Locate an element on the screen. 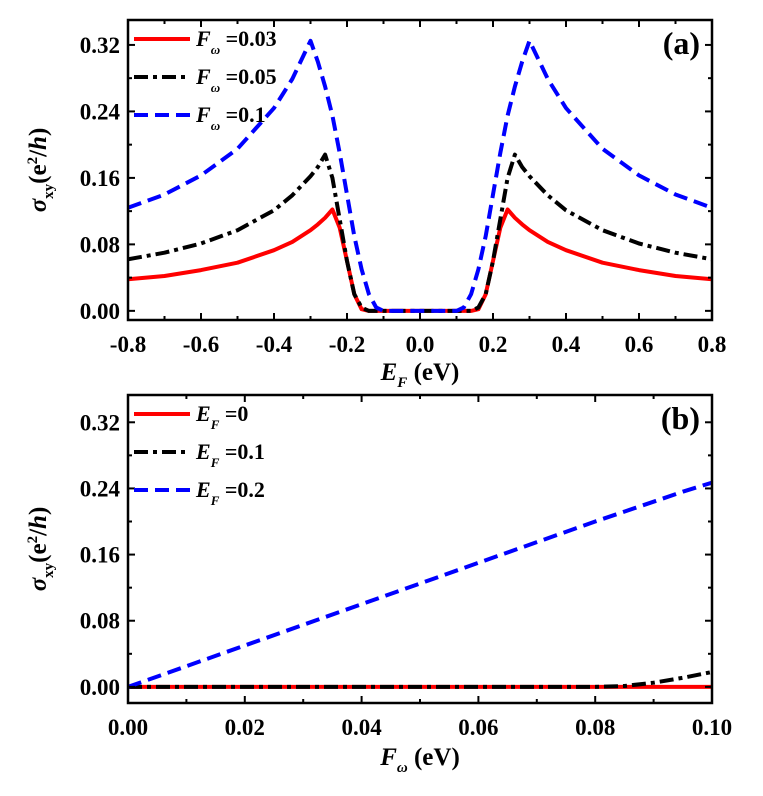 The height and width of the screenshot is (796, 763). legend-label-0: EF =0 is located at coordinates (221, 416).